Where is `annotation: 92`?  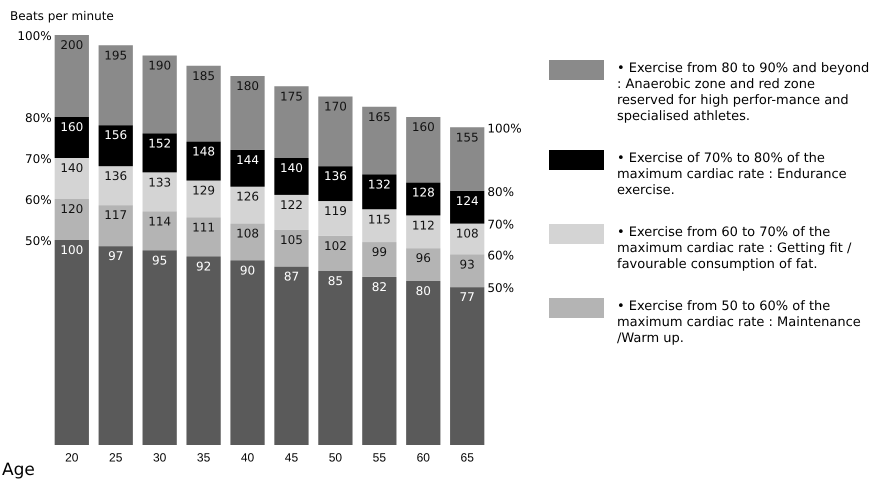 annotation: 92 is located at coordinates (204, 266).